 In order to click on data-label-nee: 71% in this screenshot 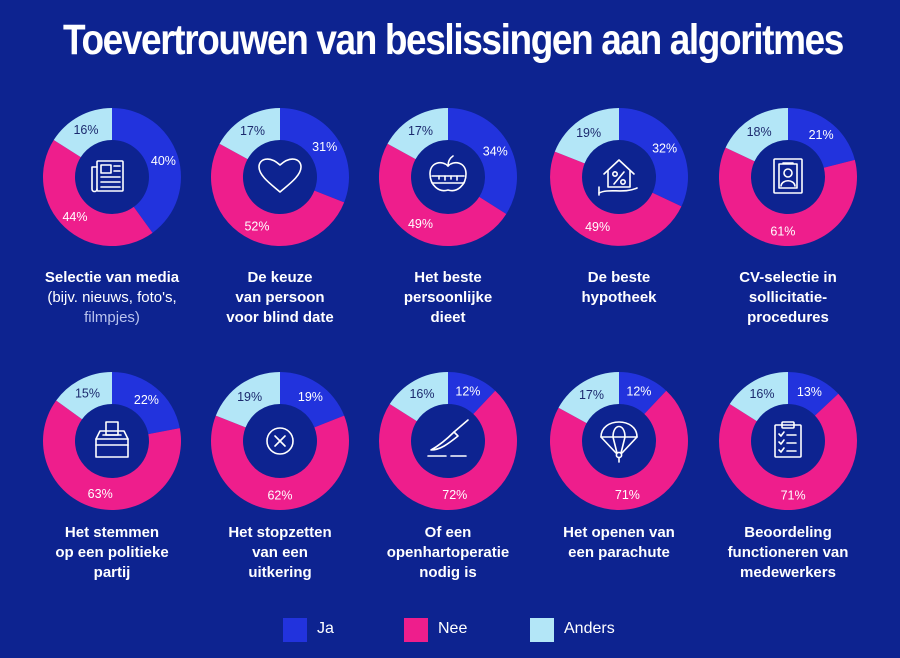, I will do `click(627, 495)`.